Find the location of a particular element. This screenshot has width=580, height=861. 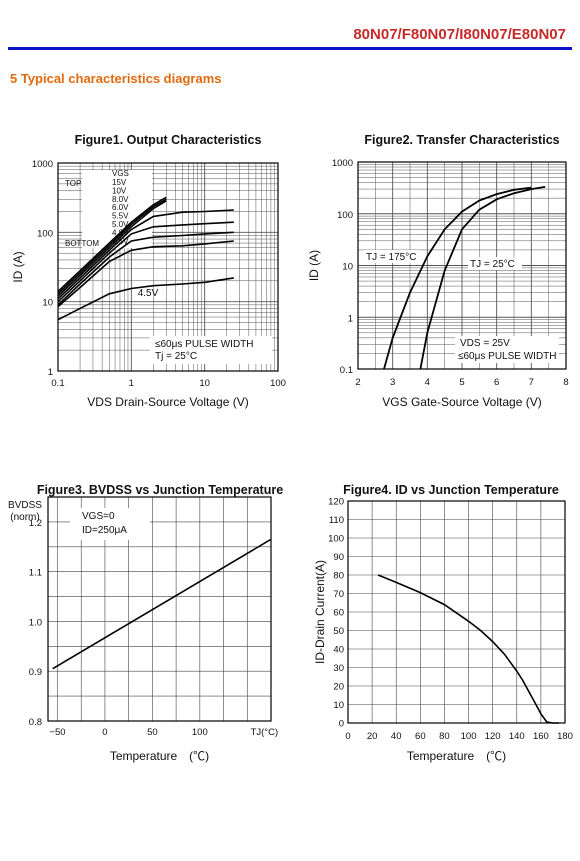

y-tick-label: 40 is located at coordinates (338, 650).